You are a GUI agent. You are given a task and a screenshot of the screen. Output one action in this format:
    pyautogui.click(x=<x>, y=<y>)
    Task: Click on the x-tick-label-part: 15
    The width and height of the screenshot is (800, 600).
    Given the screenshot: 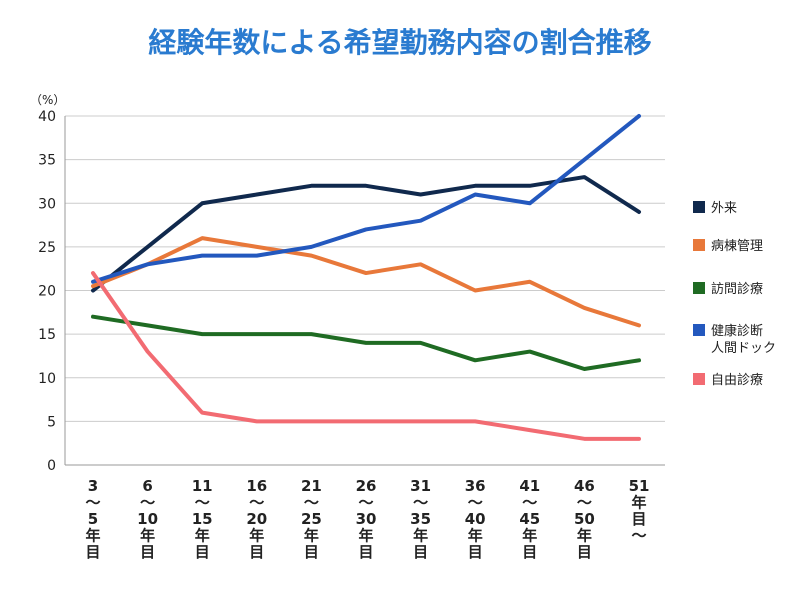 What is the action you would take?
    pyautogui.click(x=202, y=519)
    